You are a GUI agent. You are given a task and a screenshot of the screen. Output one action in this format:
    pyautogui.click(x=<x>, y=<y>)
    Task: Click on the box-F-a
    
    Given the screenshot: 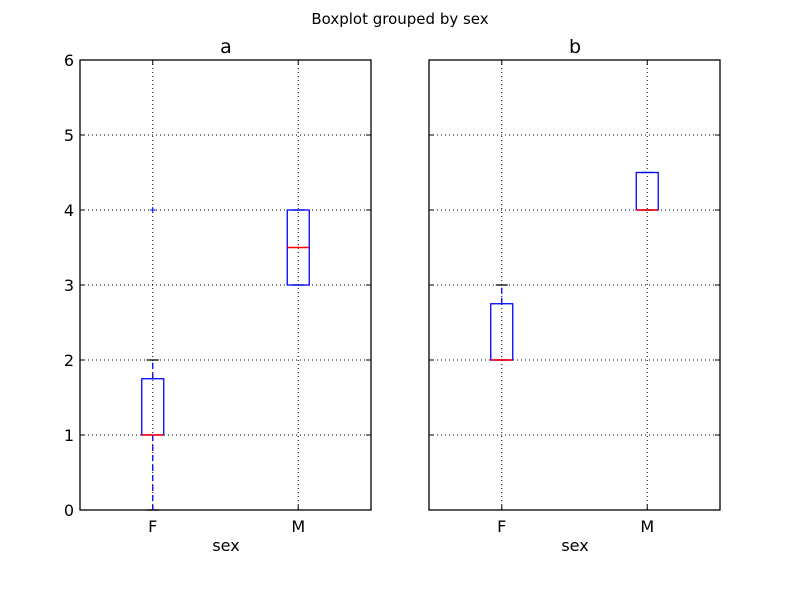 What is the action you would take?
    pyautogui.click(x=153, y=407)
    